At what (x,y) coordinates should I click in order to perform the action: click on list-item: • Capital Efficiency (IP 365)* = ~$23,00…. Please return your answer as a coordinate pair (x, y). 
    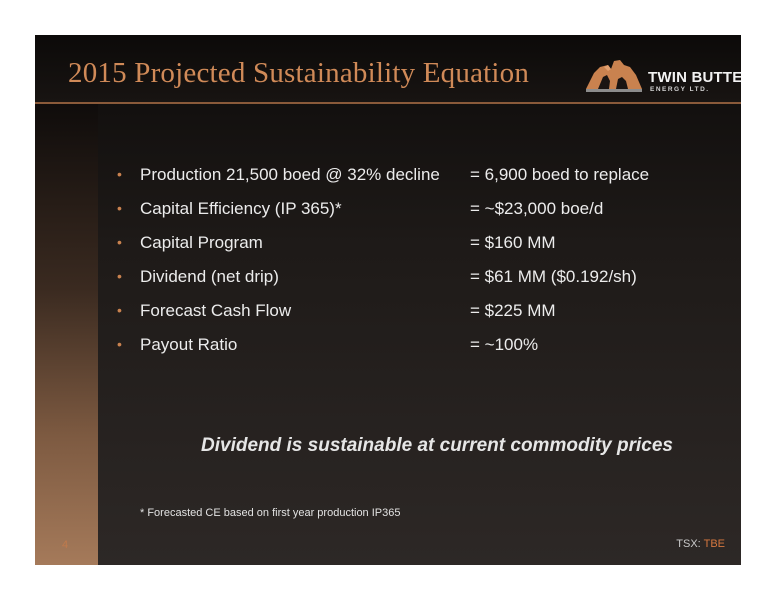
    Looking at the image, I should click on (388, 211).